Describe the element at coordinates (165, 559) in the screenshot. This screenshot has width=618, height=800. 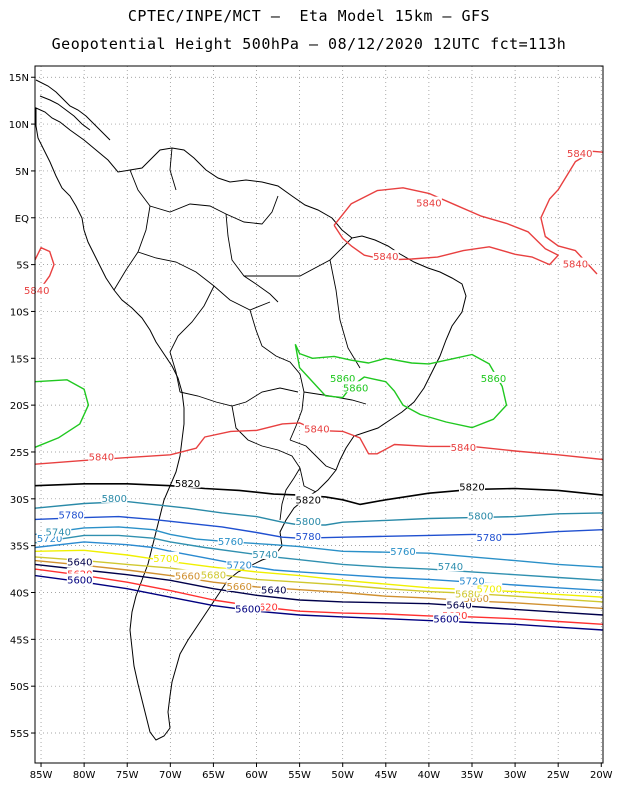
I see `contour-label-5700: 5700` at that location.